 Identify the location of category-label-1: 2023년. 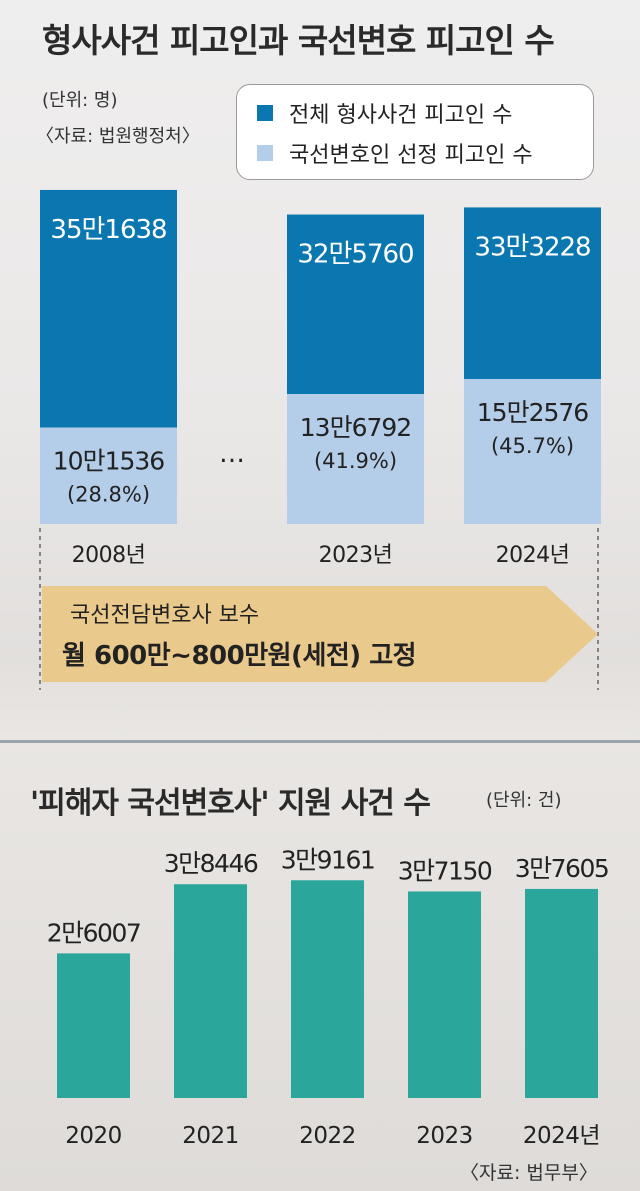
(356, 555).